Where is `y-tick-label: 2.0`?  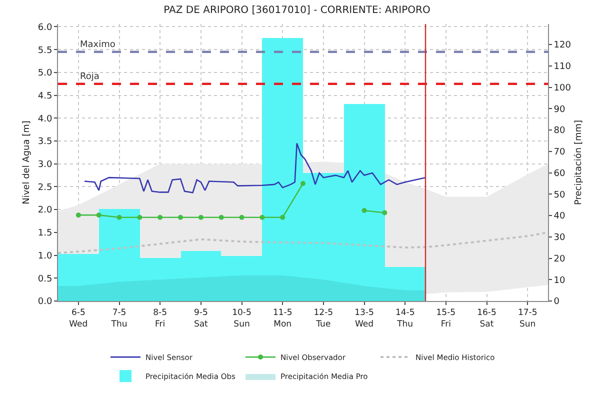 y-tick-label: 2.0 is located at coordinates (45, 211).